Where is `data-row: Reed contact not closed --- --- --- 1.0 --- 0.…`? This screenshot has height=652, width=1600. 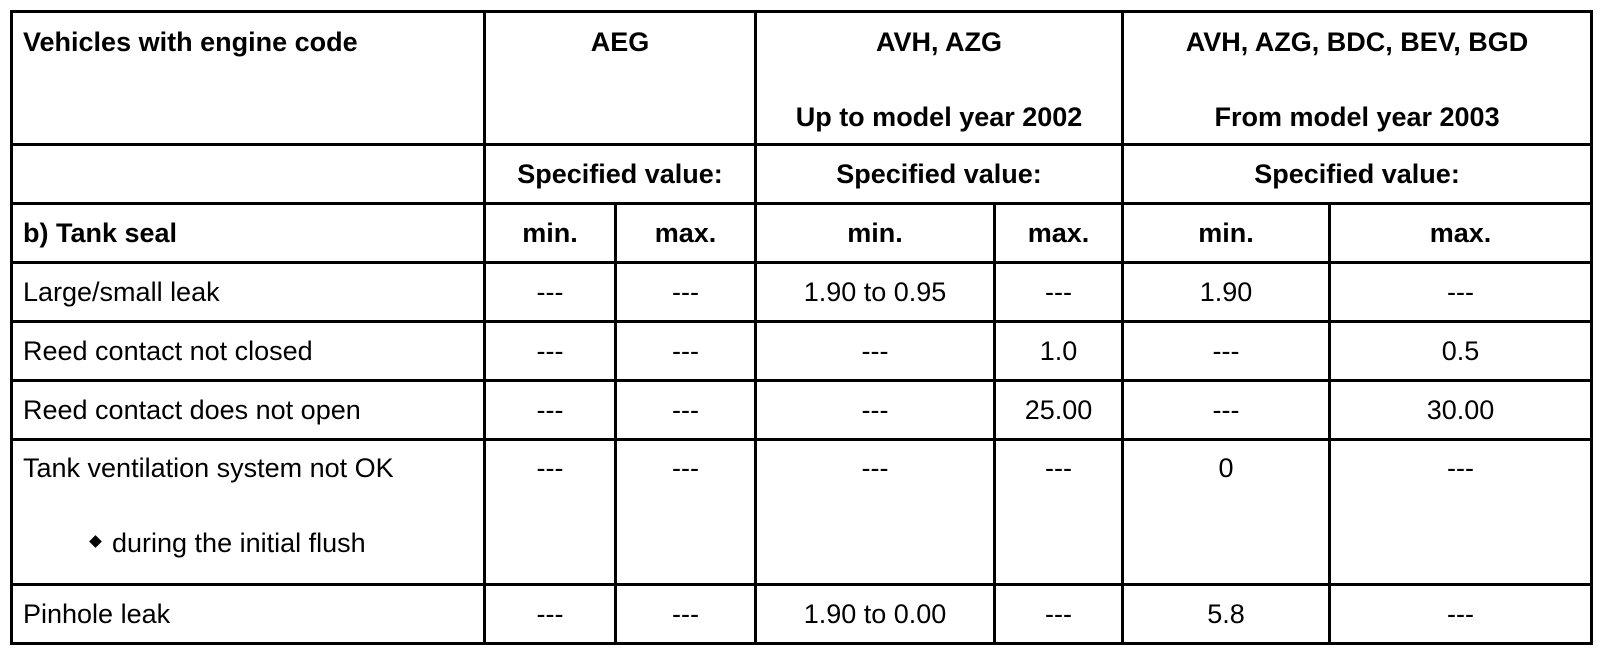
data-row: Reed contact not closed --- --- --- 1.0 --- 0.… is located at coordinates (802, 351).